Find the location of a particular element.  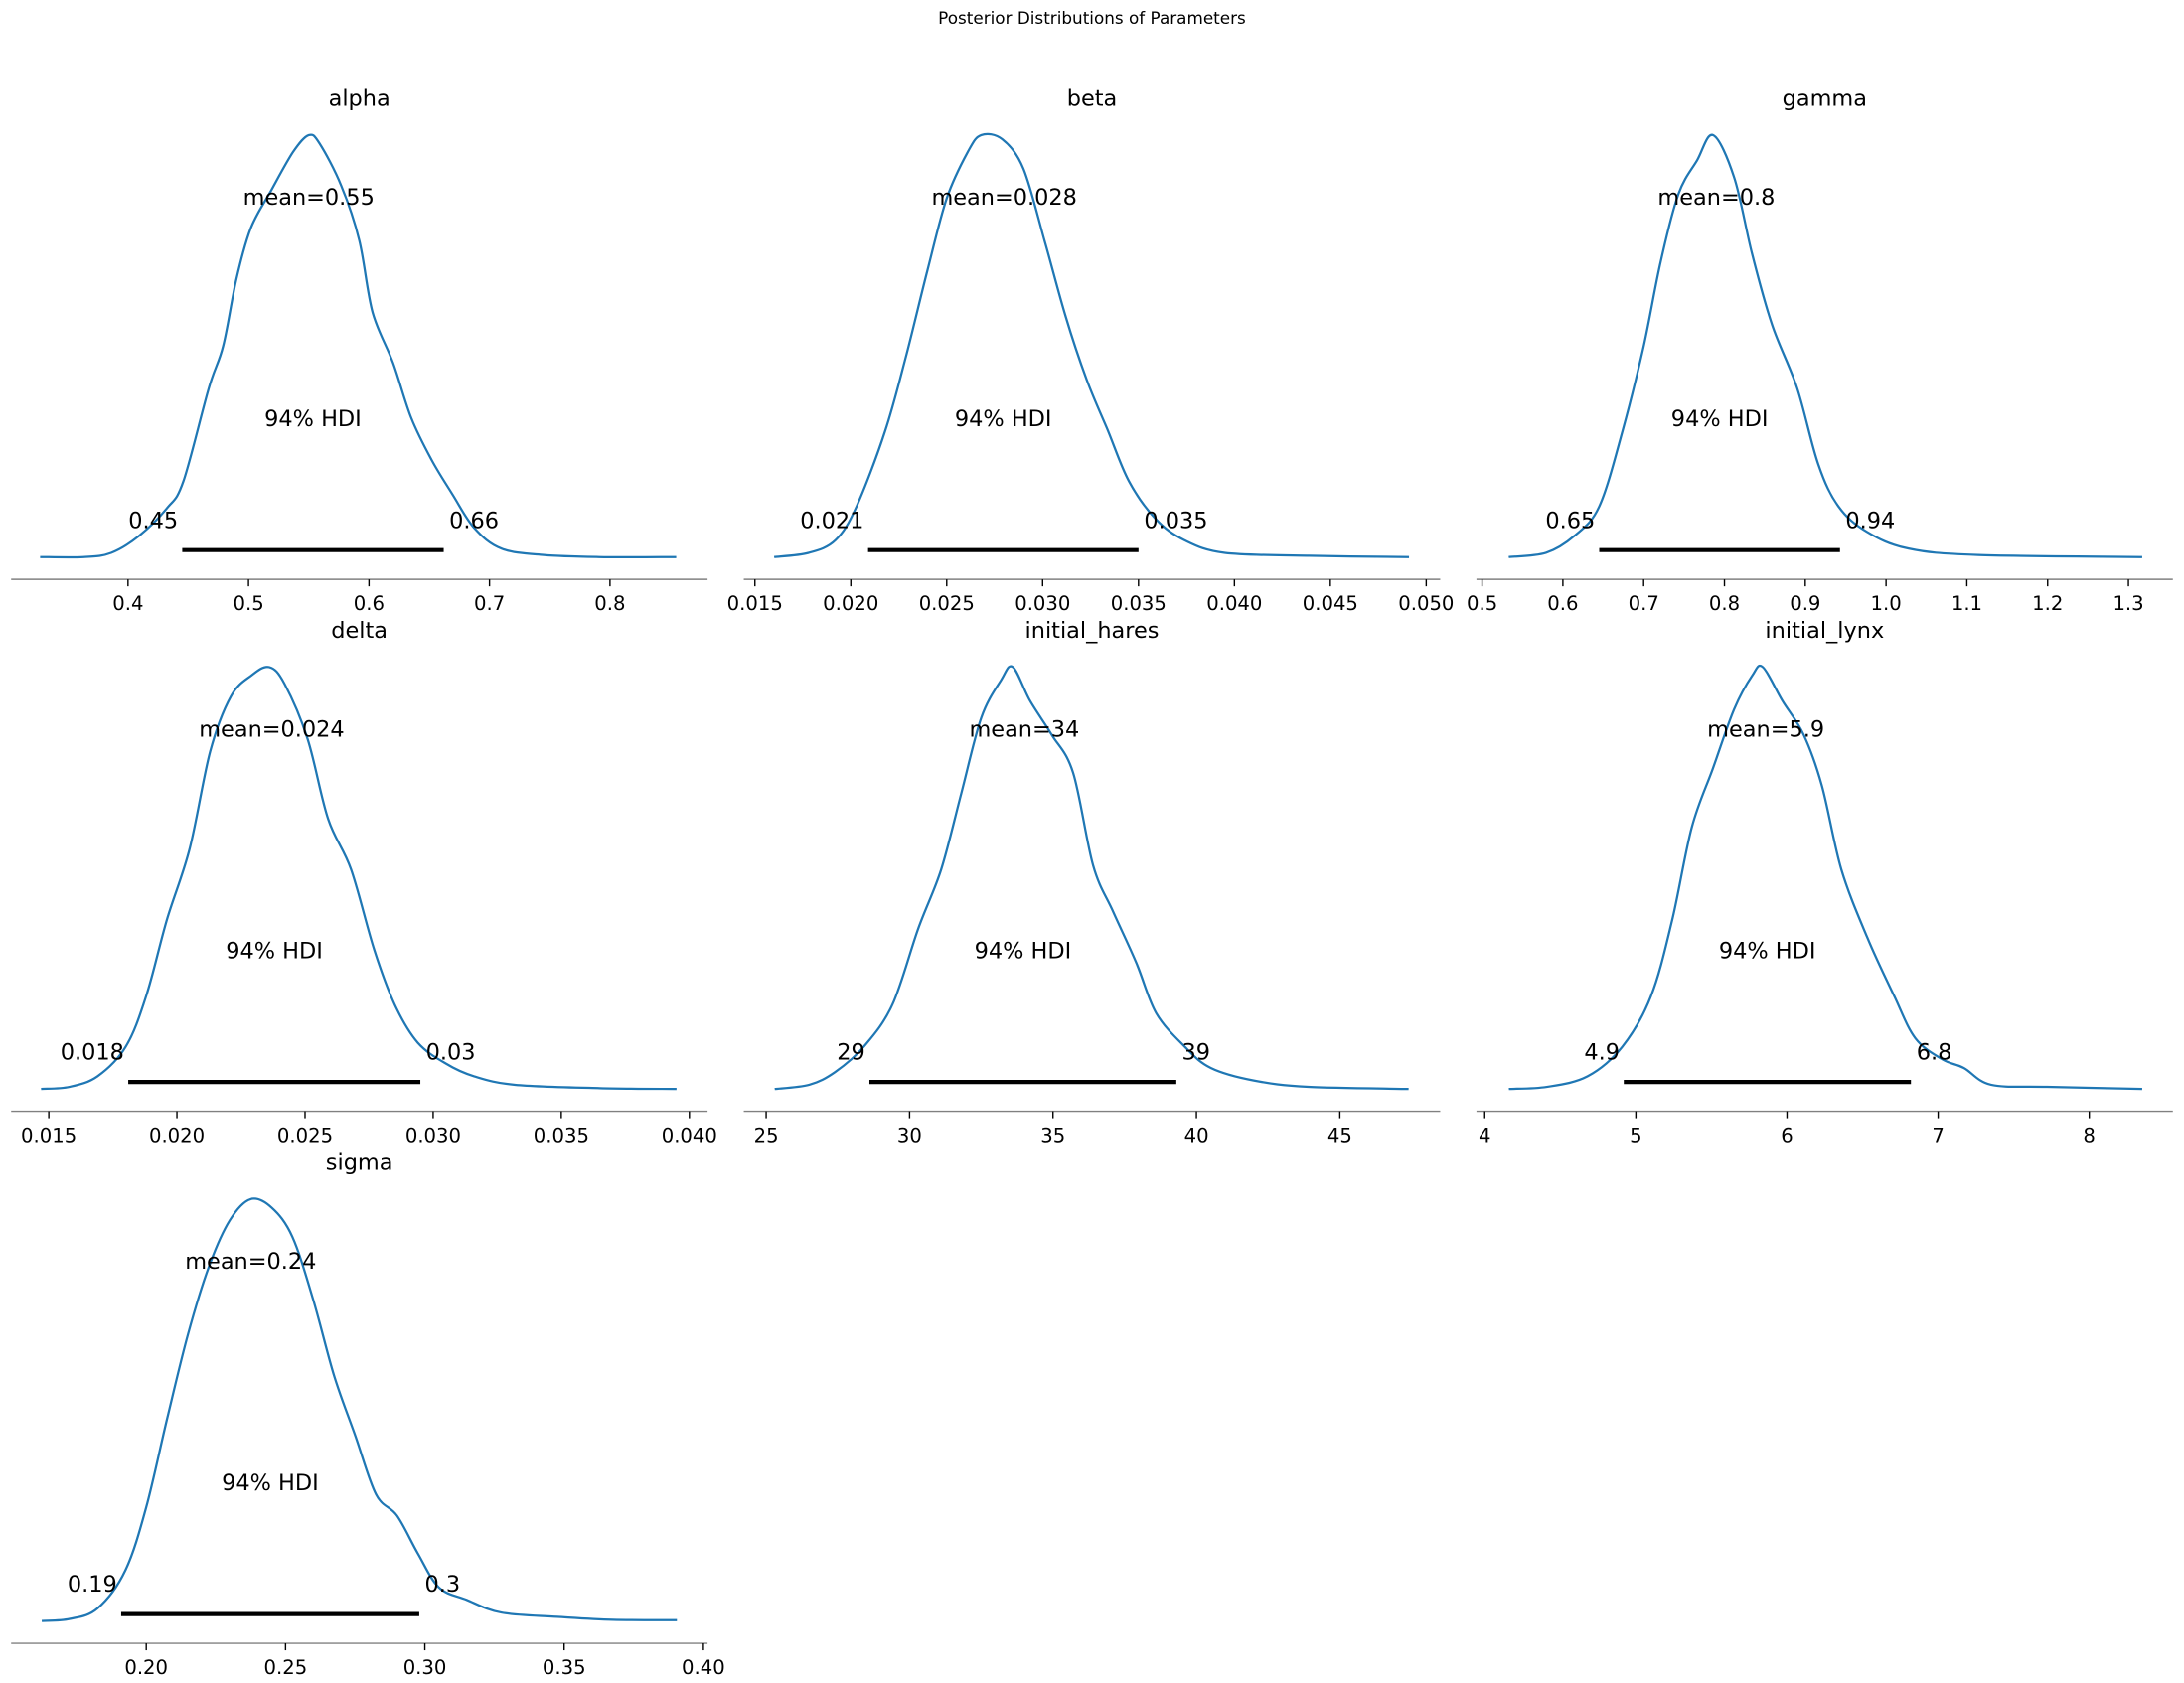

x-tick-label: 0.050 is located at coordinates (1426, 603).